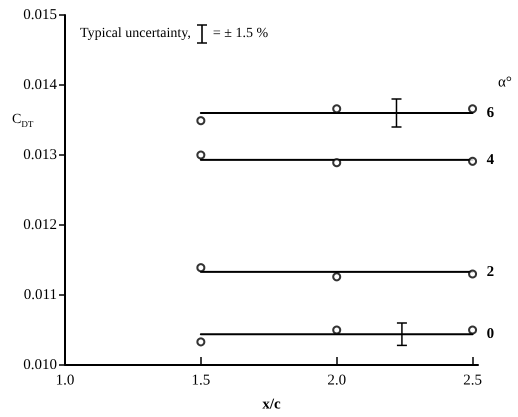 The height and width of the screenshot is (417, 518). I want to click on y-tick-label: 0.013, so click(40, 155).